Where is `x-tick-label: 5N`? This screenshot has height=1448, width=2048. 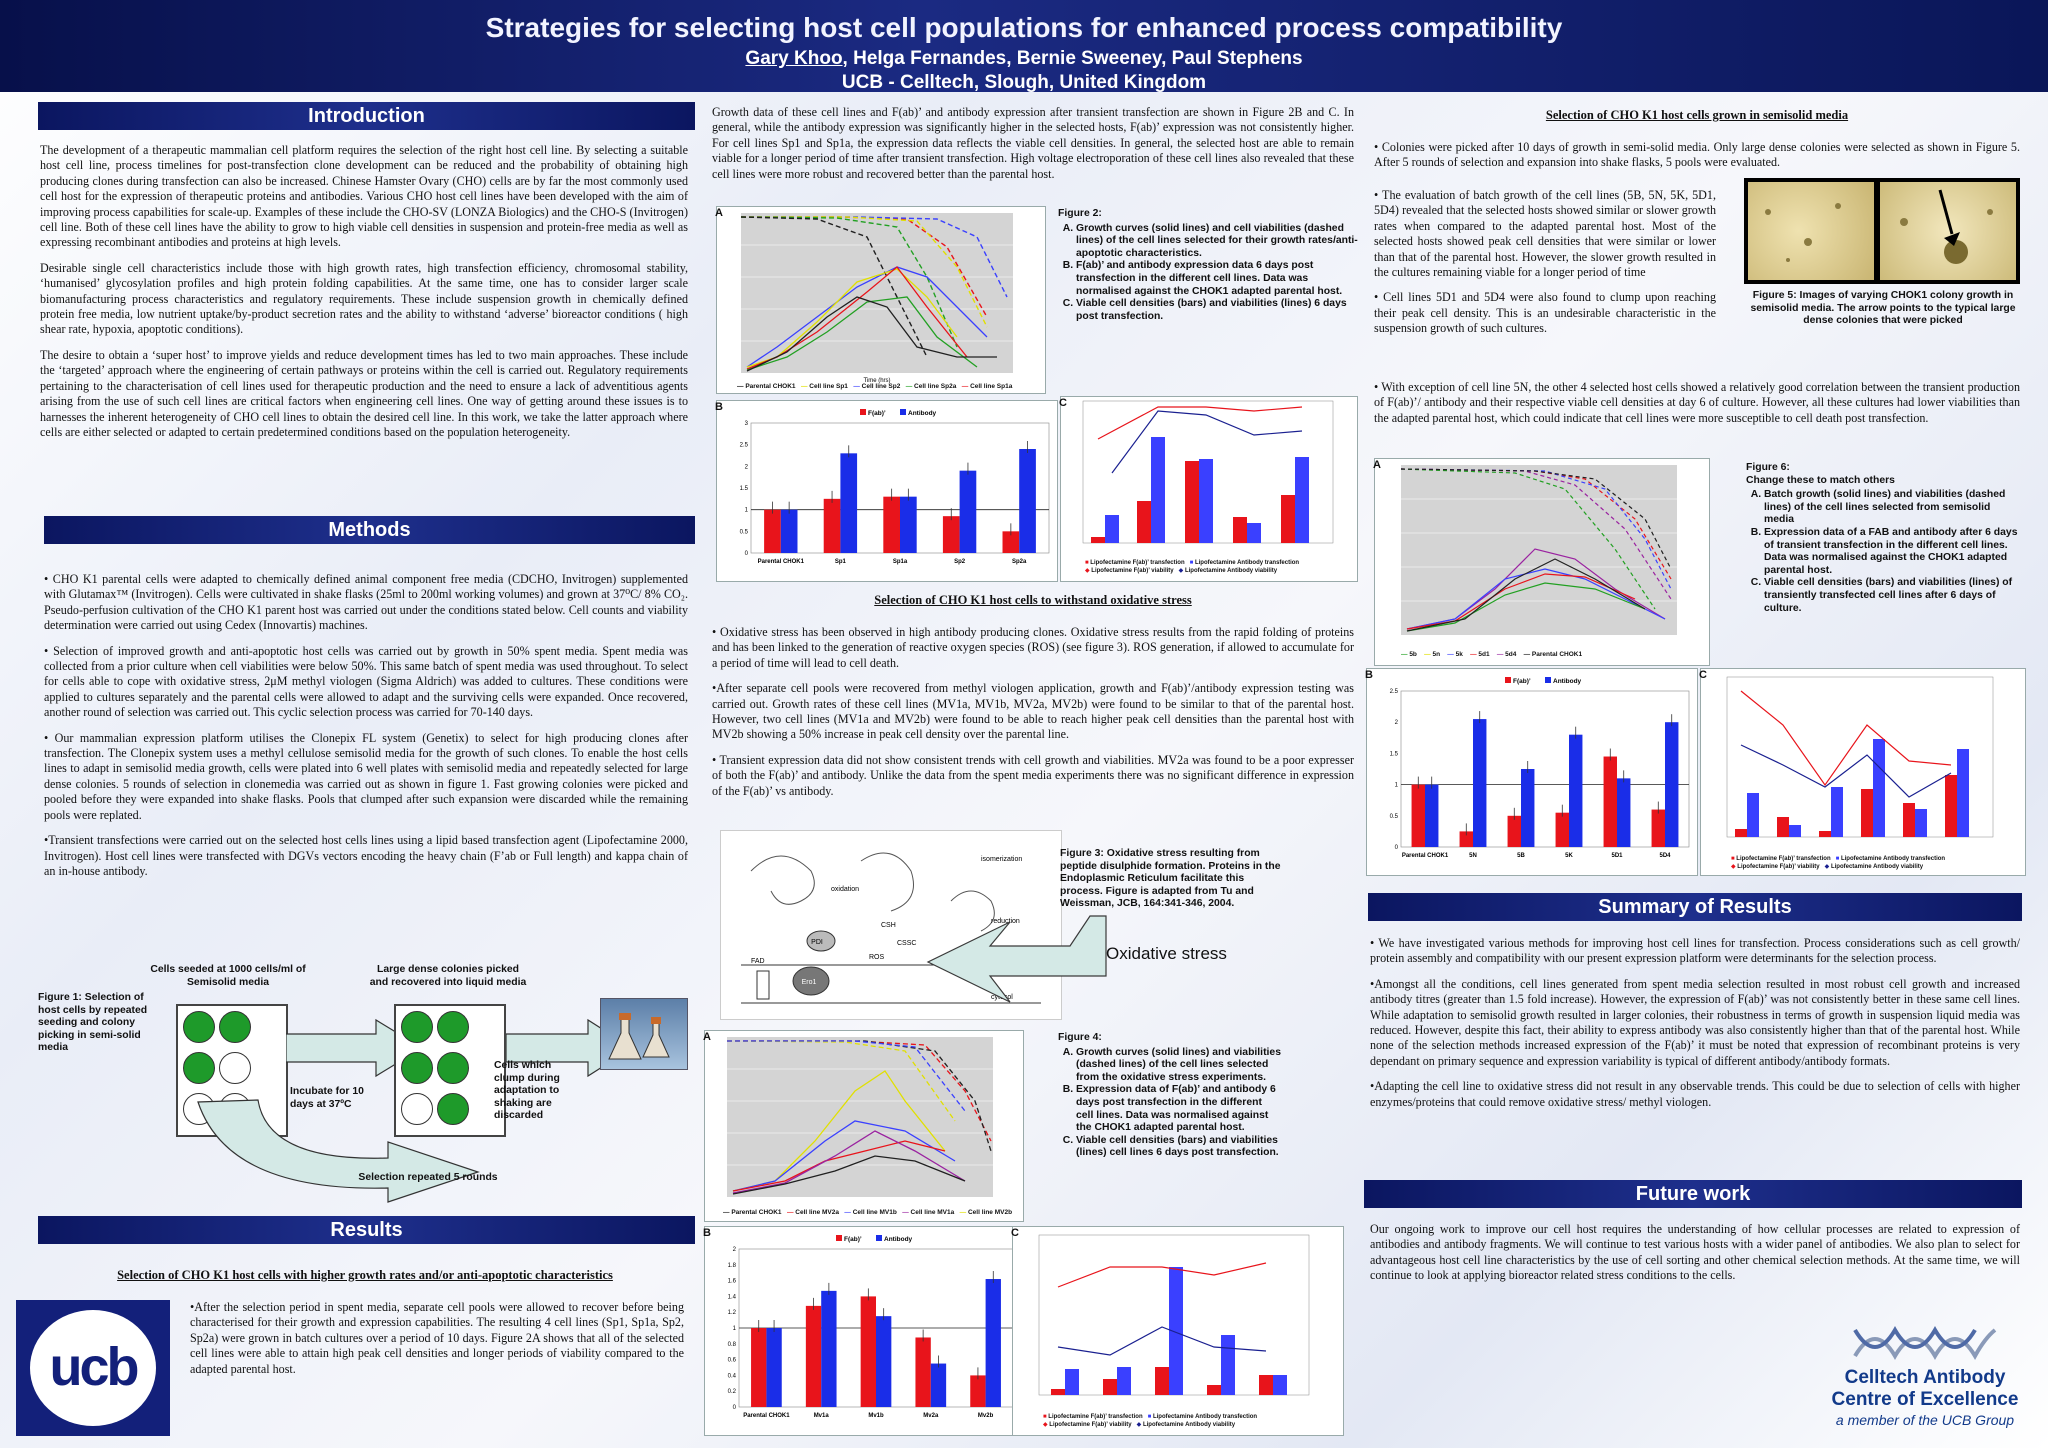 x-tick-label: 5N is located at coordinates (1473, 856).